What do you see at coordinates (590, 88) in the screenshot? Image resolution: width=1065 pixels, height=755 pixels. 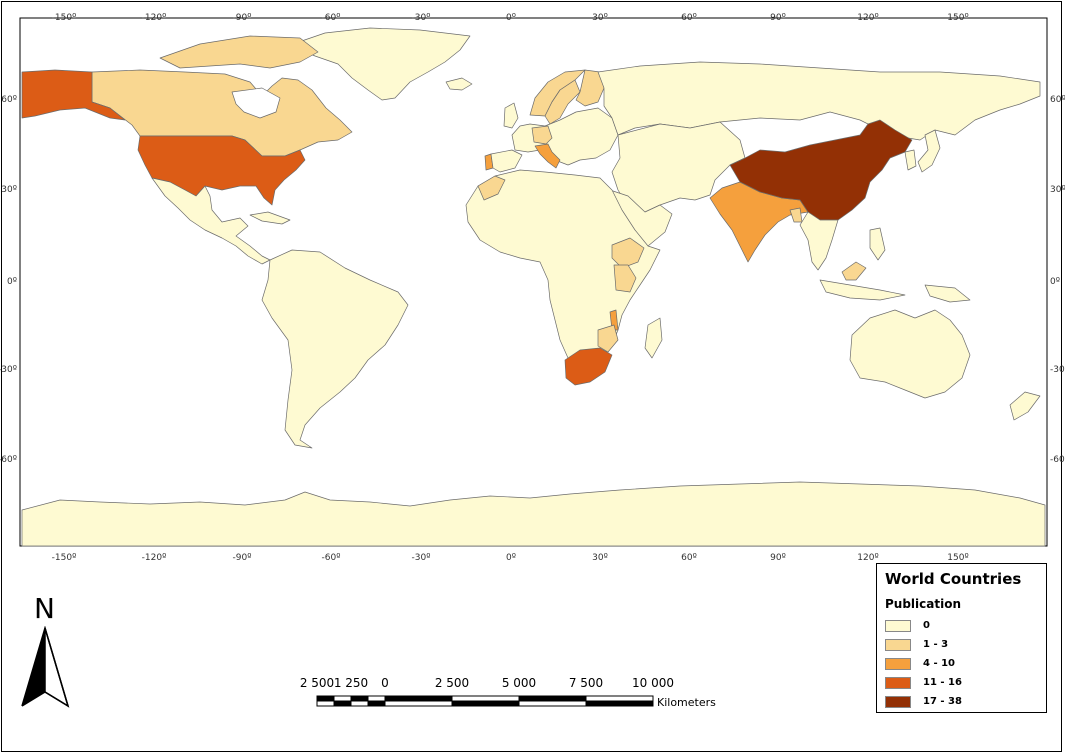 I see `country-finland` at bounding box center [590, 88].